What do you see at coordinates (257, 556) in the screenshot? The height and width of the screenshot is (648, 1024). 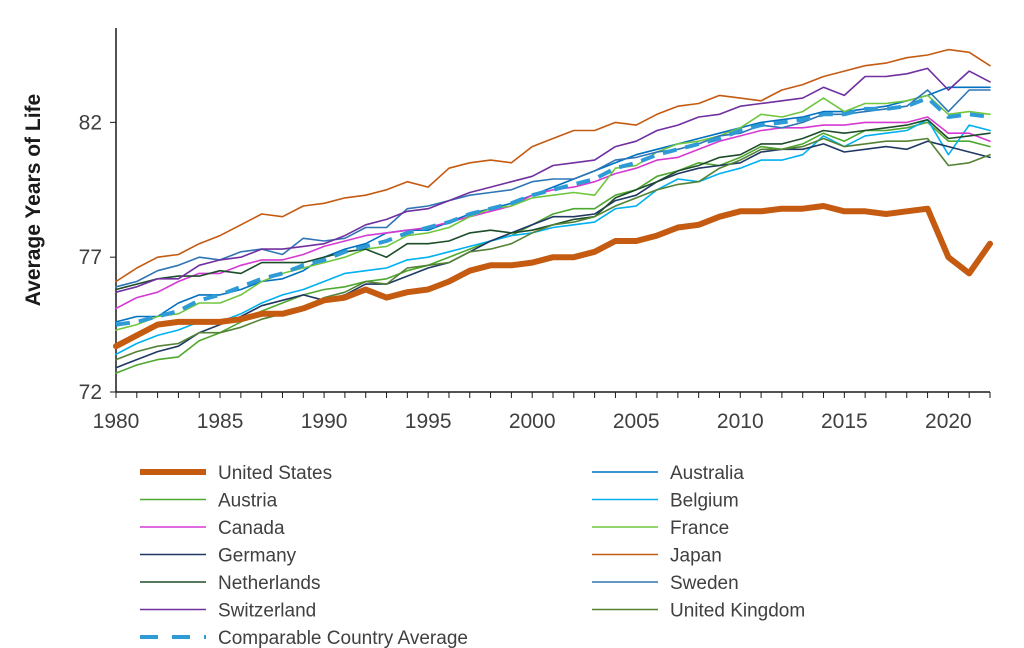 I see `legend-label: Germany` at bounding box center [257, 556].